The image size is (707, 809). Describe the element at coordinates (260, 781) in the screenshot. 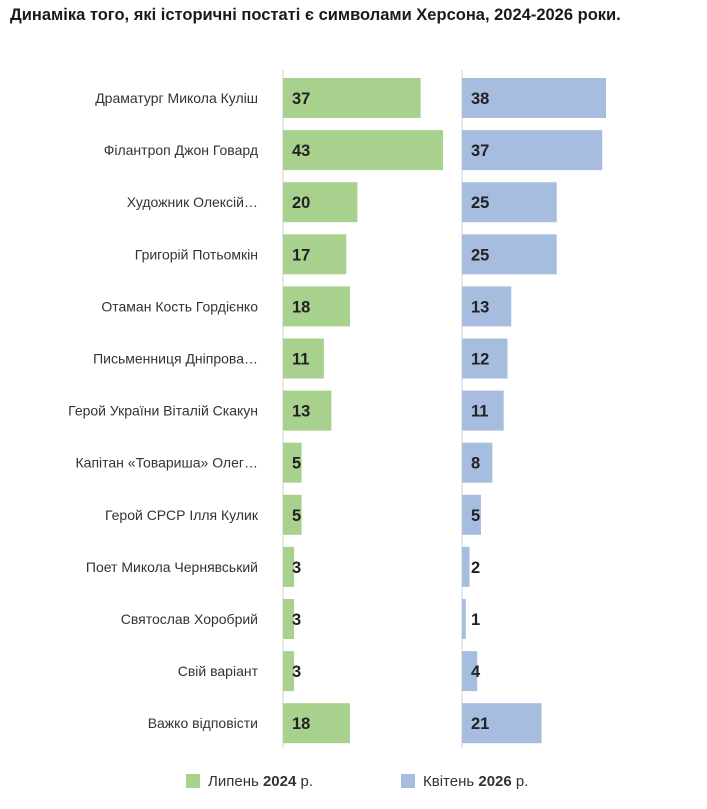

I see `legend-entry-1: Липень 2024 р.` at that location.